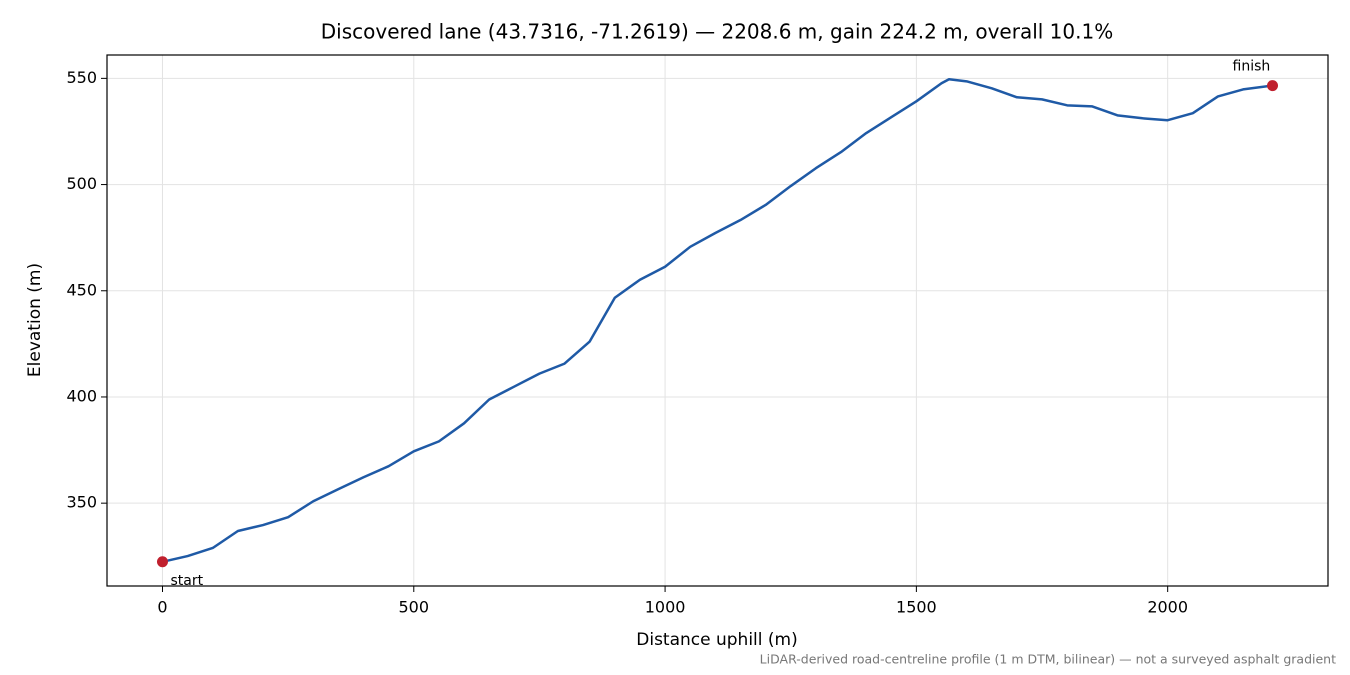 This screenshot has height=675, width=1350. What do you see at coordinates (81, 502) in the screenshot?
I see `y-tick-label: 350` at bounding box center [81, 502].